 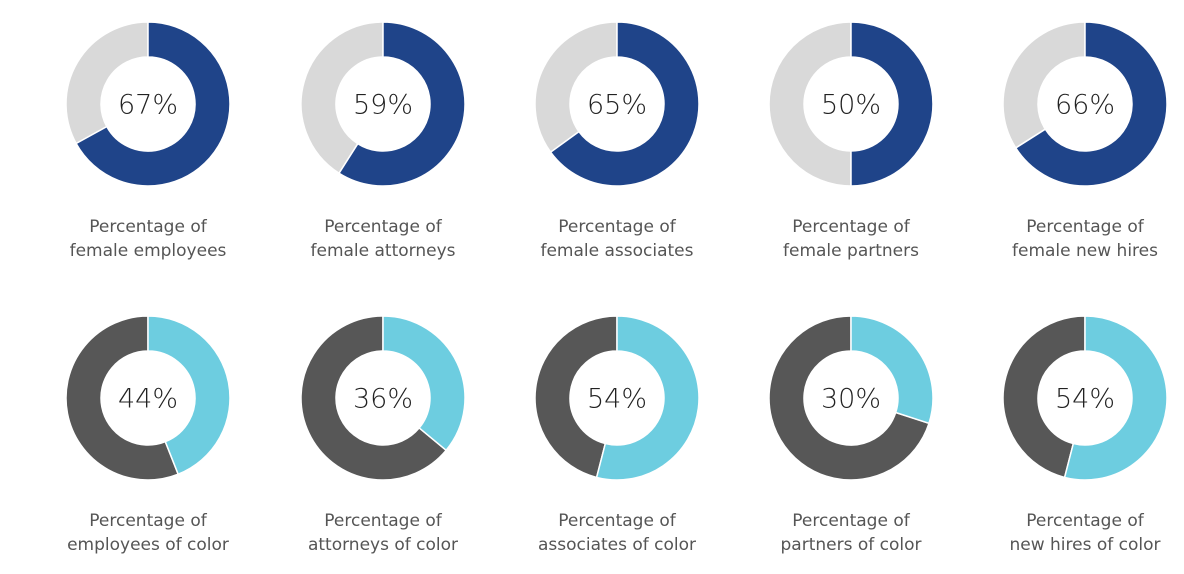 What do you see at coordinates (617, 239) in the screenshot?
I see `donut-caption: Percentage of female associates` at bounding box center [617, 239].